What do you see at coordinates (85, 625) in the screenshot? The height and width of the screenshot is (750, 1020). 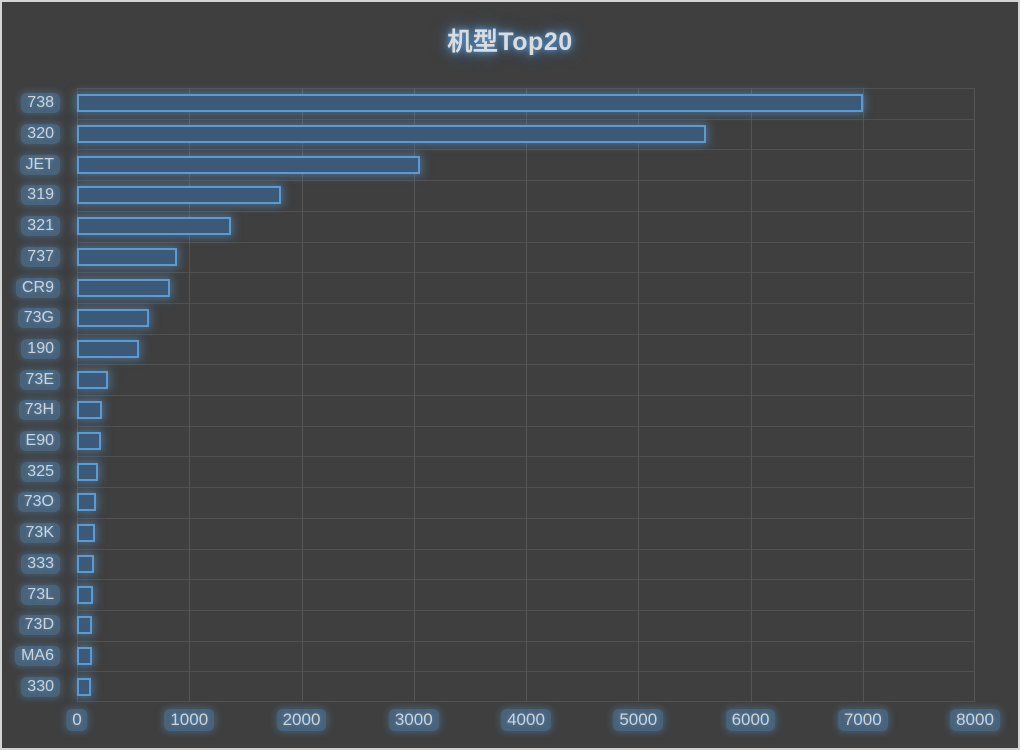 I see `bar-73D` at bounding box center [85, 625].